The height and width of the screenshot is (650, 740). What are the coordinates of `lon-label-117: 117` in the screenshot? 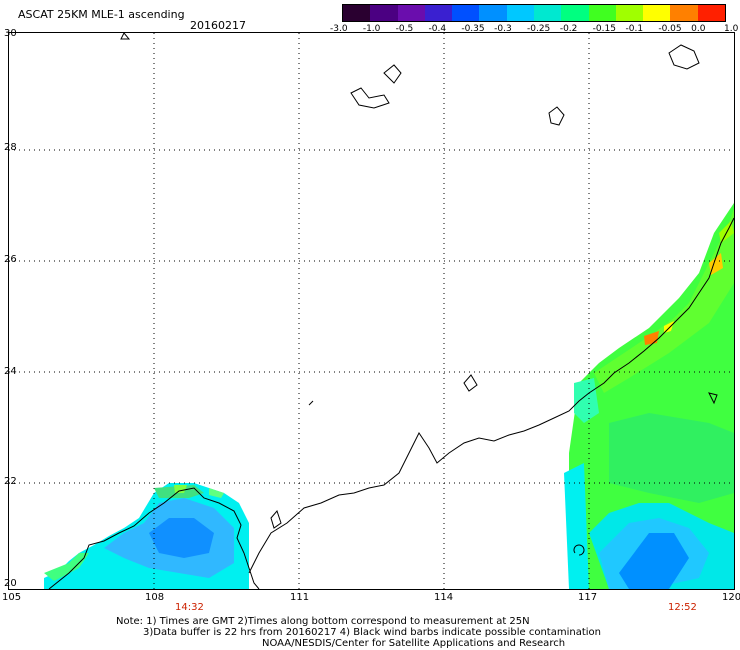 It's located at (588, 597).